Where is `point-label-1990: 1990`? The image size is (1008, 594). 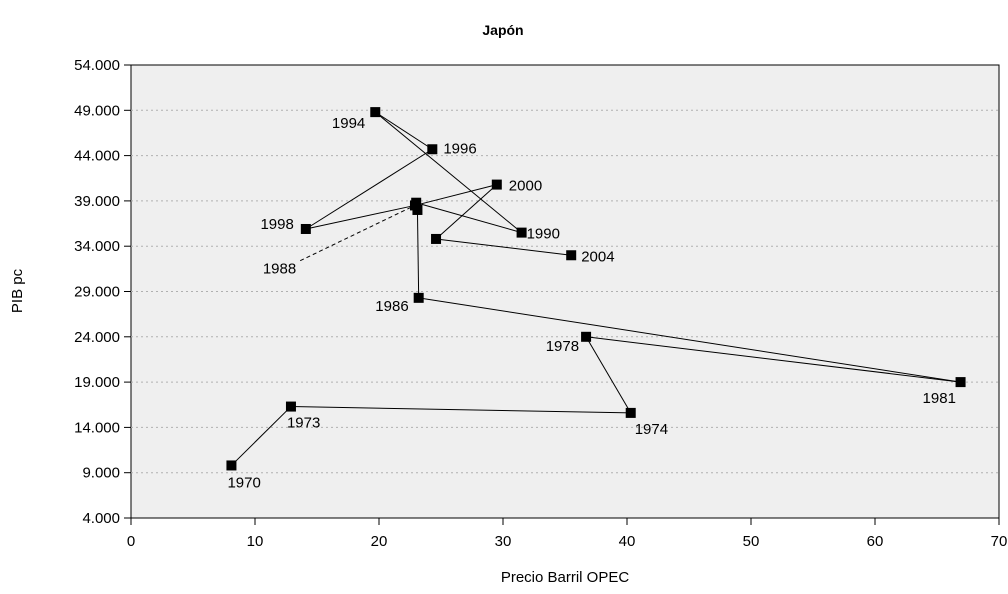
point-label-1990: 1990 is located at coordinates (543, 234).